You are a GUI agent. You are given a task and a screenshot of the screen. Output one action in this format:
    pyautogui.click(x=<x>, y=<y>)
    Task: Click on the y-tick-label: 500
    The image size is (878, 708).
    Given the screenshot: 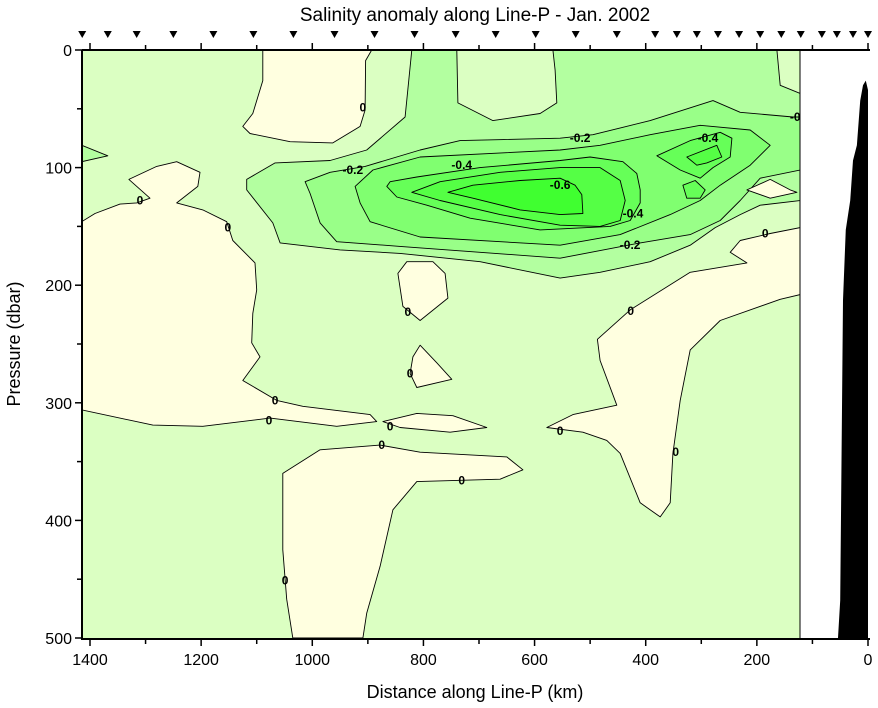 What is the action you would take?
    pyautogui.click(x=58, y=639)
    